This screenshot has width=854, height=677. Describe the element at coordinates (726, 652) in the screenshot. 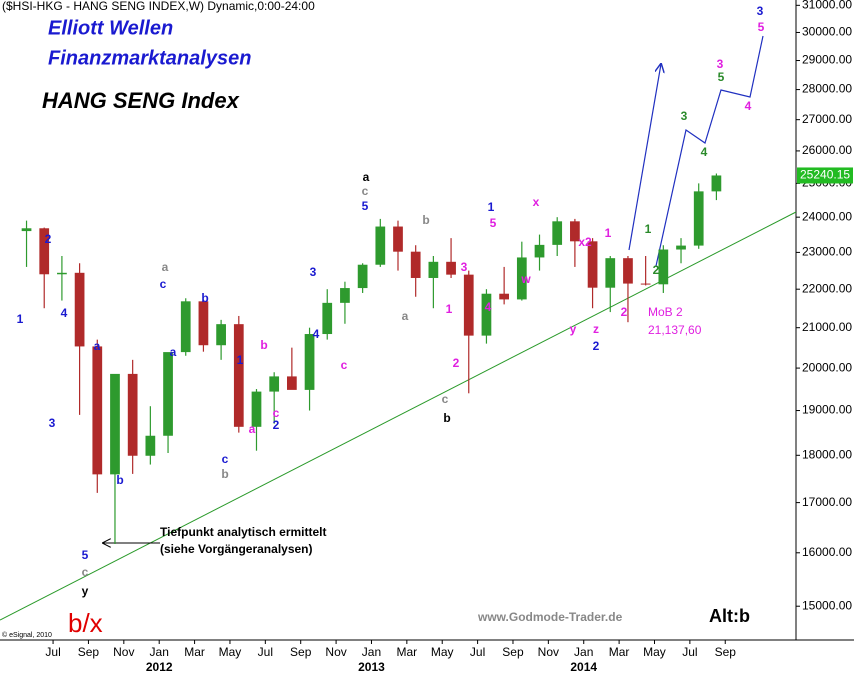

I see `x-tick-label: Sep` at that location.